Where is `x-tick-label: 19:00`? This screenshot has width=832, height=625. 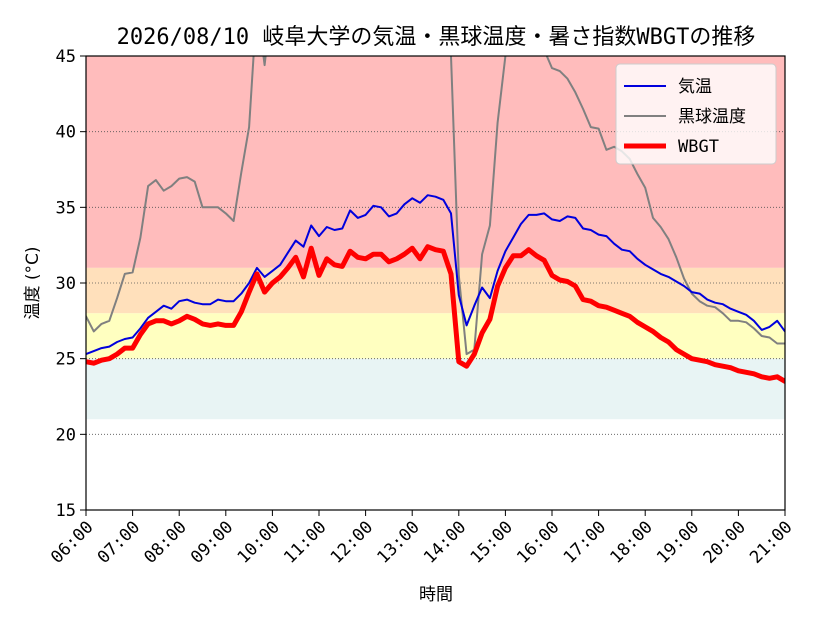
x-tick-label: 19:00 is located at coordinates (678, 542).